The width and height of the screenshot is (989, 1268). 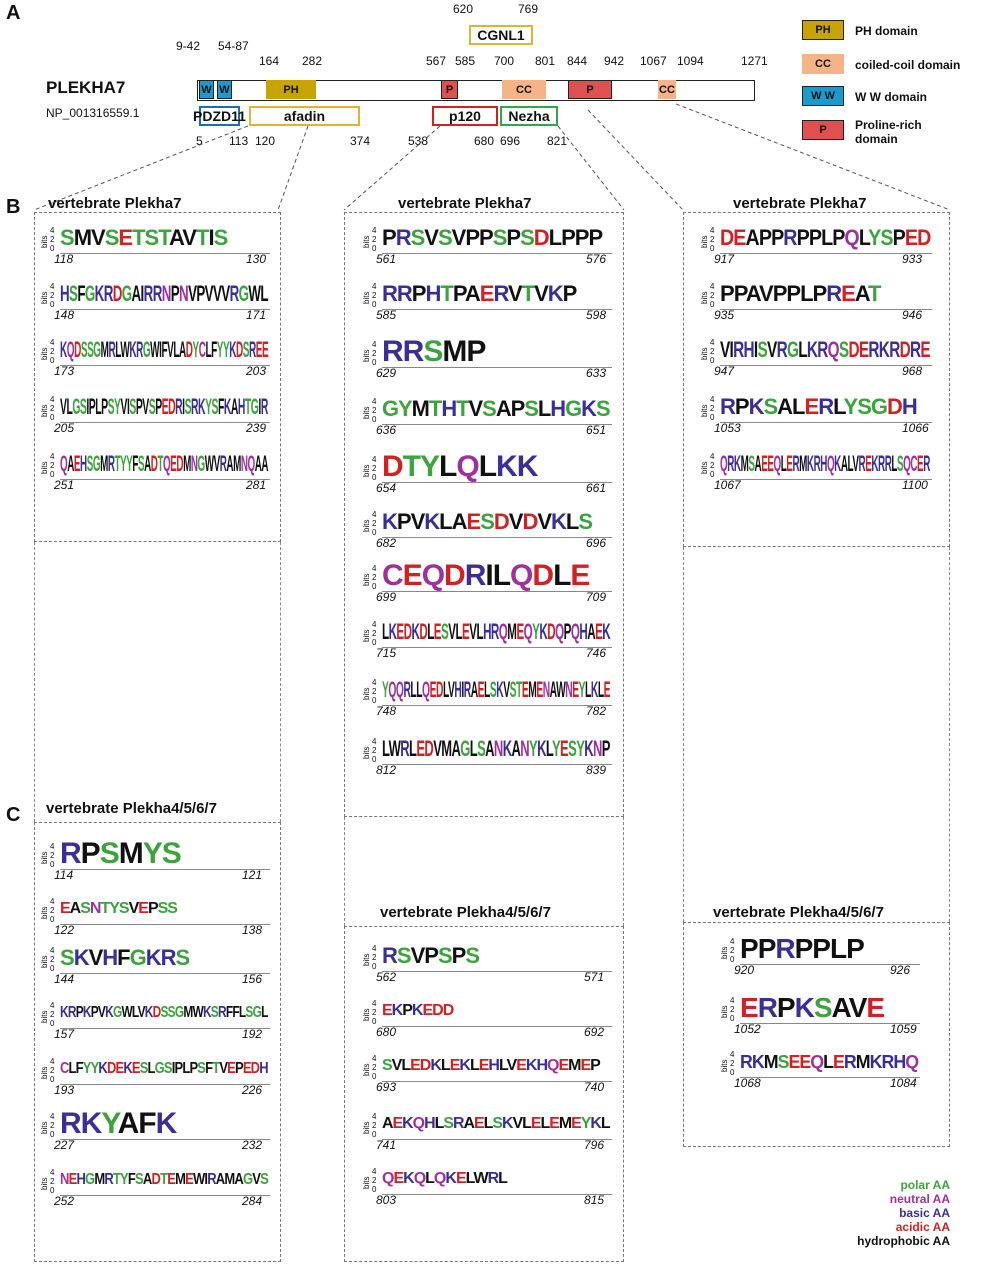 I want to click on logo-end-position: 1084, so click(x=903, y=1083).